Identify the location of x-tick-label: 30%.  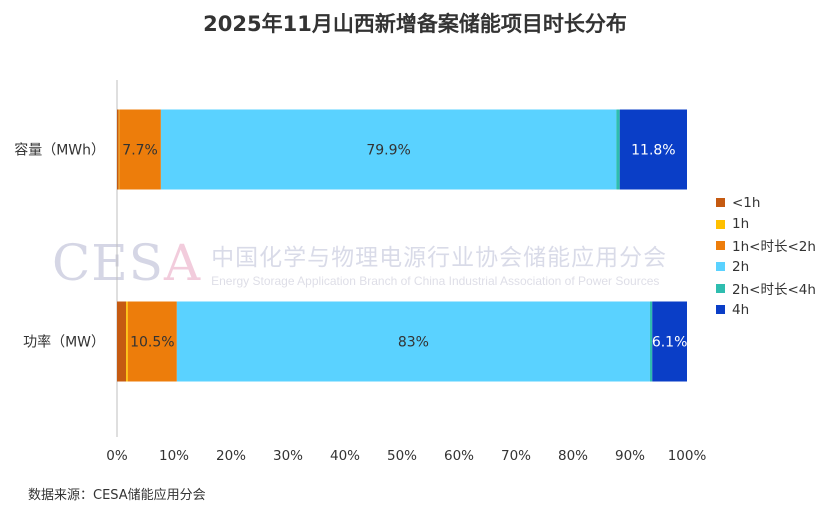
(288, 456).